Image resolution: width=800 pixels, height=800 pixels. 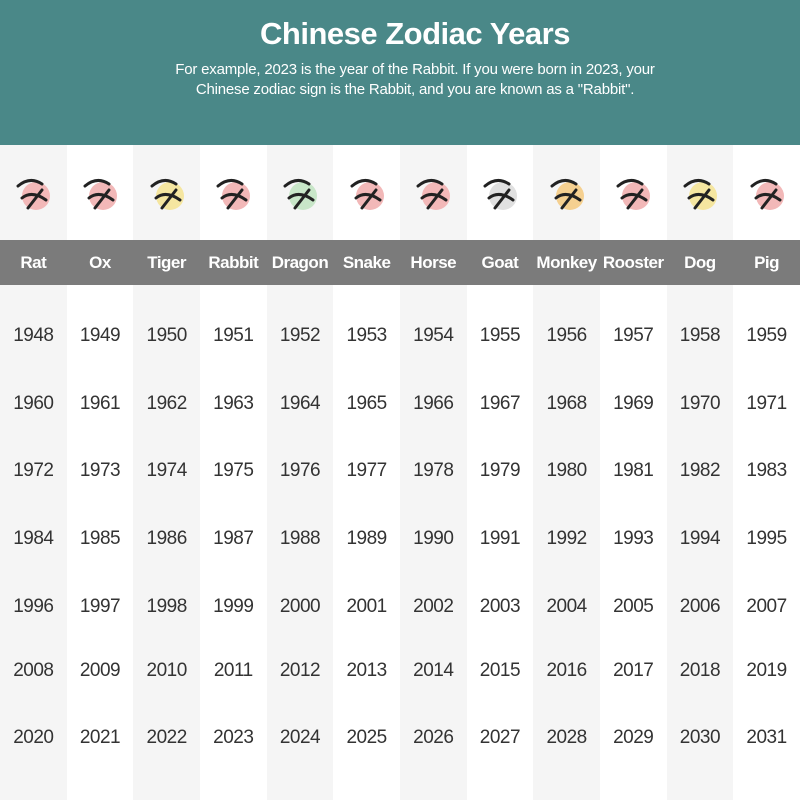 I want to click on year-cell: 1989, so click(x=366, y=538).